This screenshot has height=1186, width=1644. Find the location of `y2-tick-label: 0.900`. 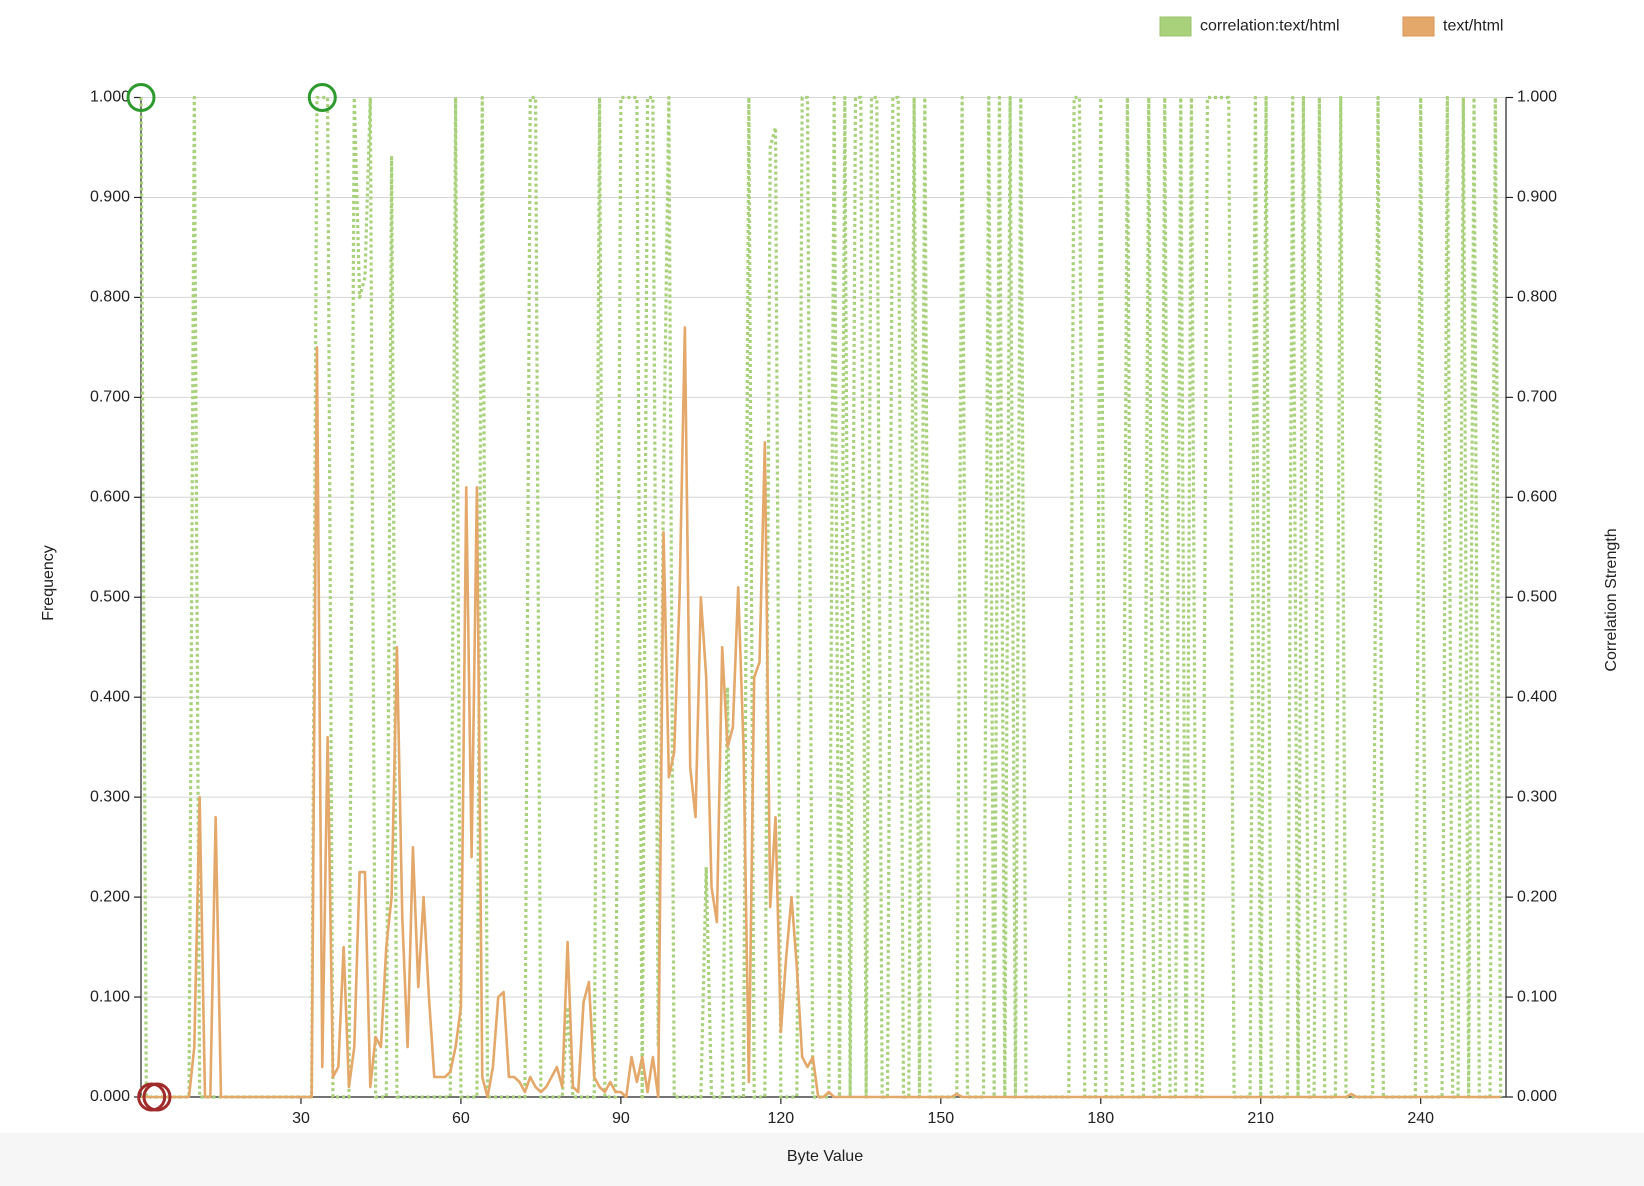

y2-tick-label: 0.900 is located at coordinates (1537, 197).